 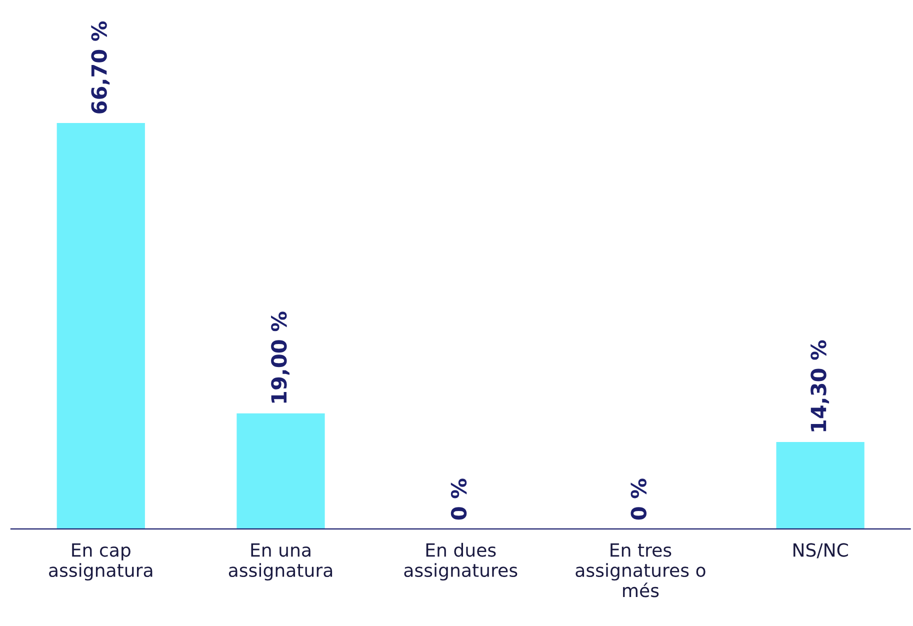 What do you see at coordinates (461, 561) in the screenshot?
I see `x-tick-label: En dues assignatures` at bounding box center [461, 561].